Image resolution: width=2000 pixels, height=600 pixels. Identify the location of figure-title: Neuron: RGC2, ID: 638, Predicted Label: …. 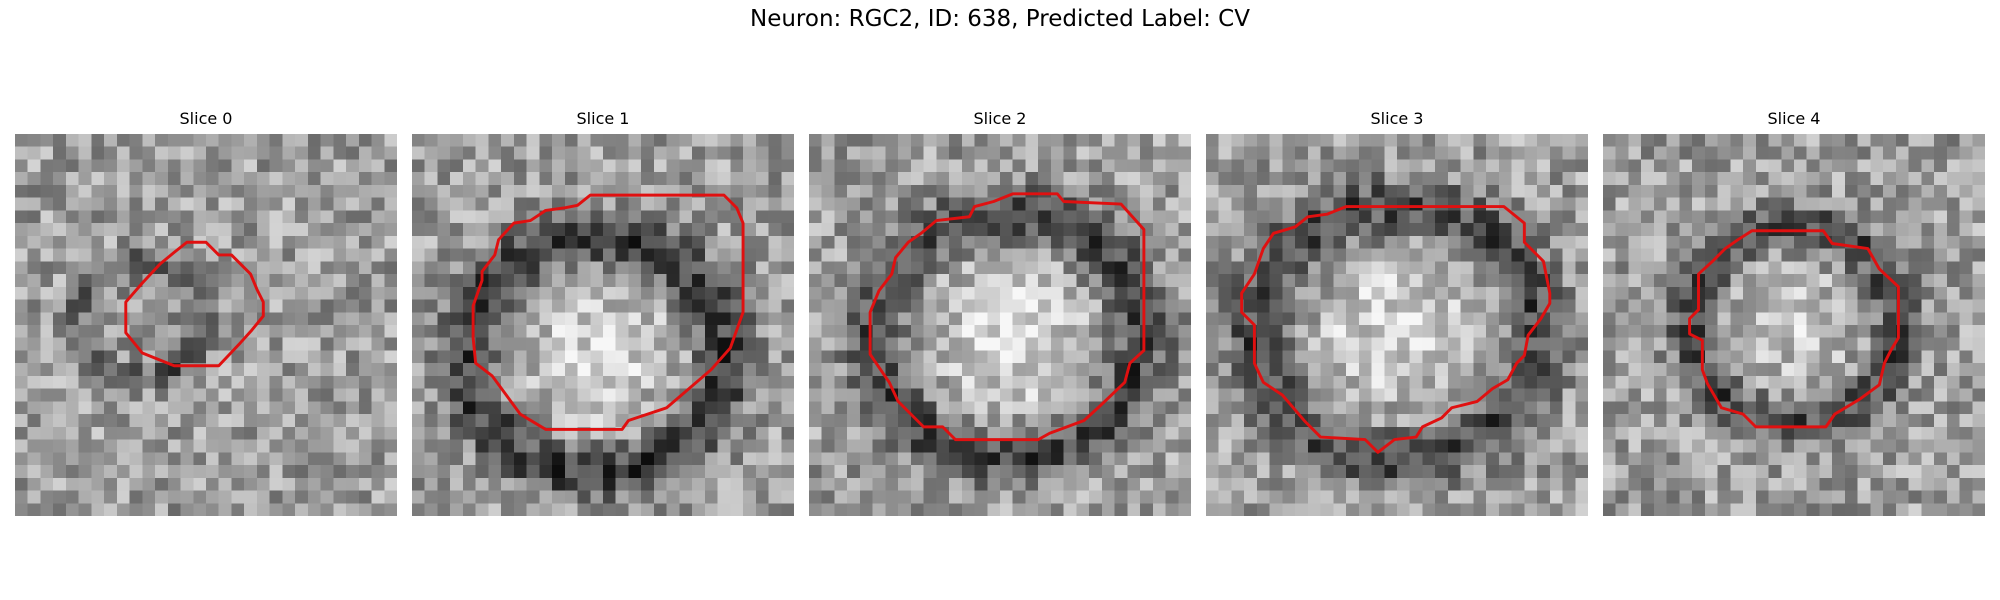
(1000, 19).